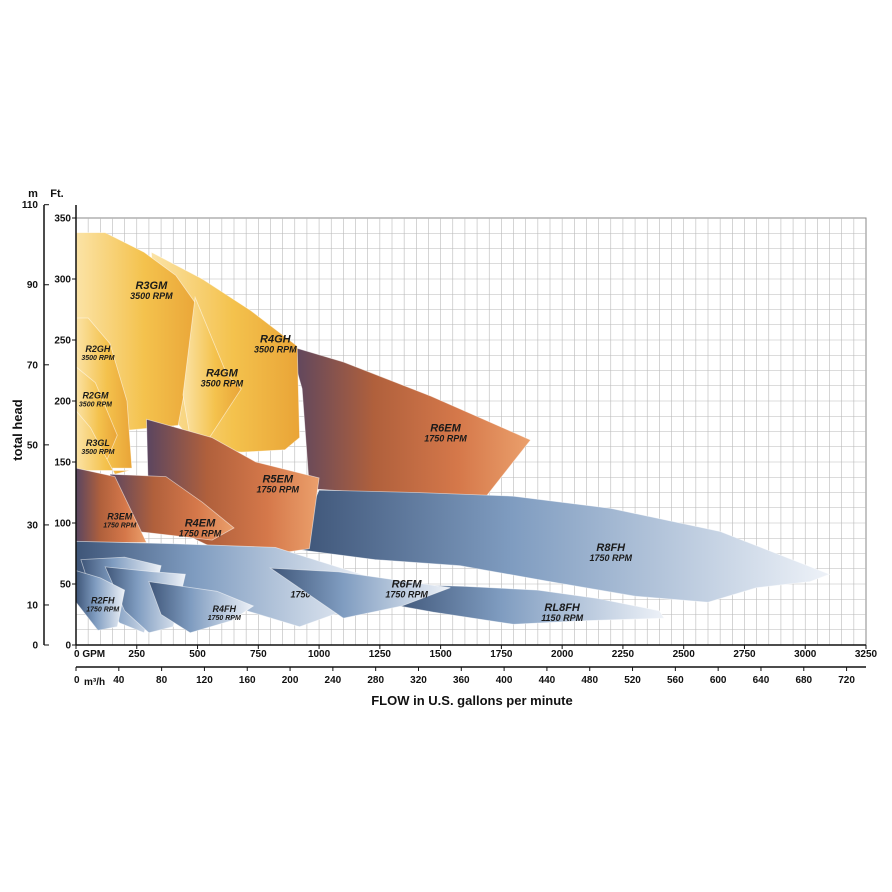  Describe the element at coordinates (375, 680) in the screenshot. I see `x-axis-m3h-tick-label: 280` at that location.